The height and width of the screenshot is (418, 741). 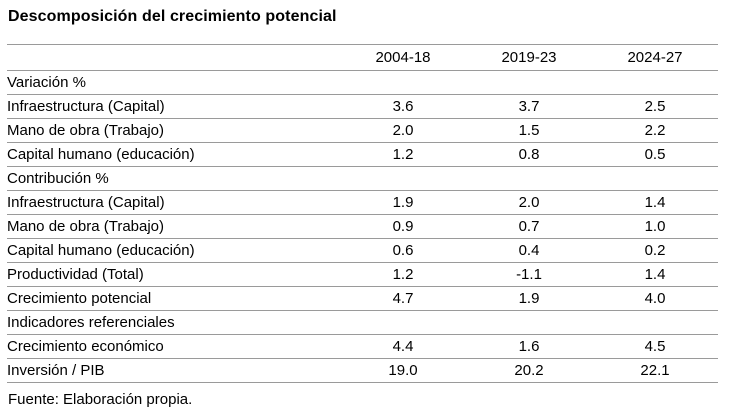 I want to click on row-label: Productividad (Total), so click(x=75, y=274).